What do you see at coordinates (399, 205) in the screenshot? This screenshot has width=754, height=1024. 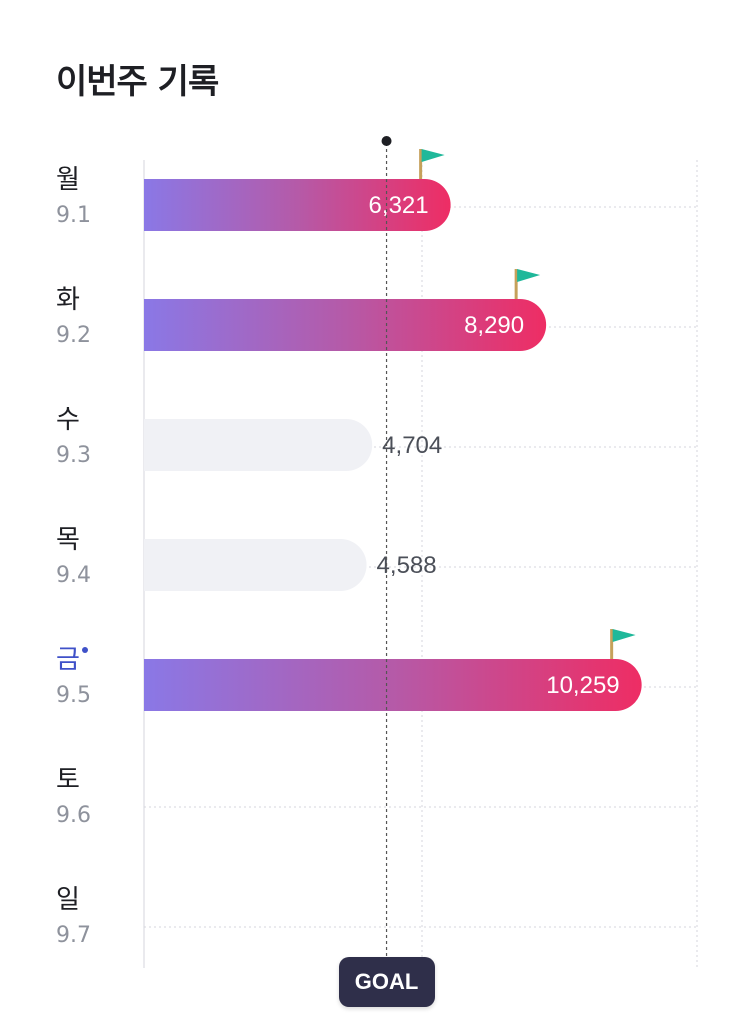 I see `bar-value-label: 6,321` at bounding box center [399, 205].